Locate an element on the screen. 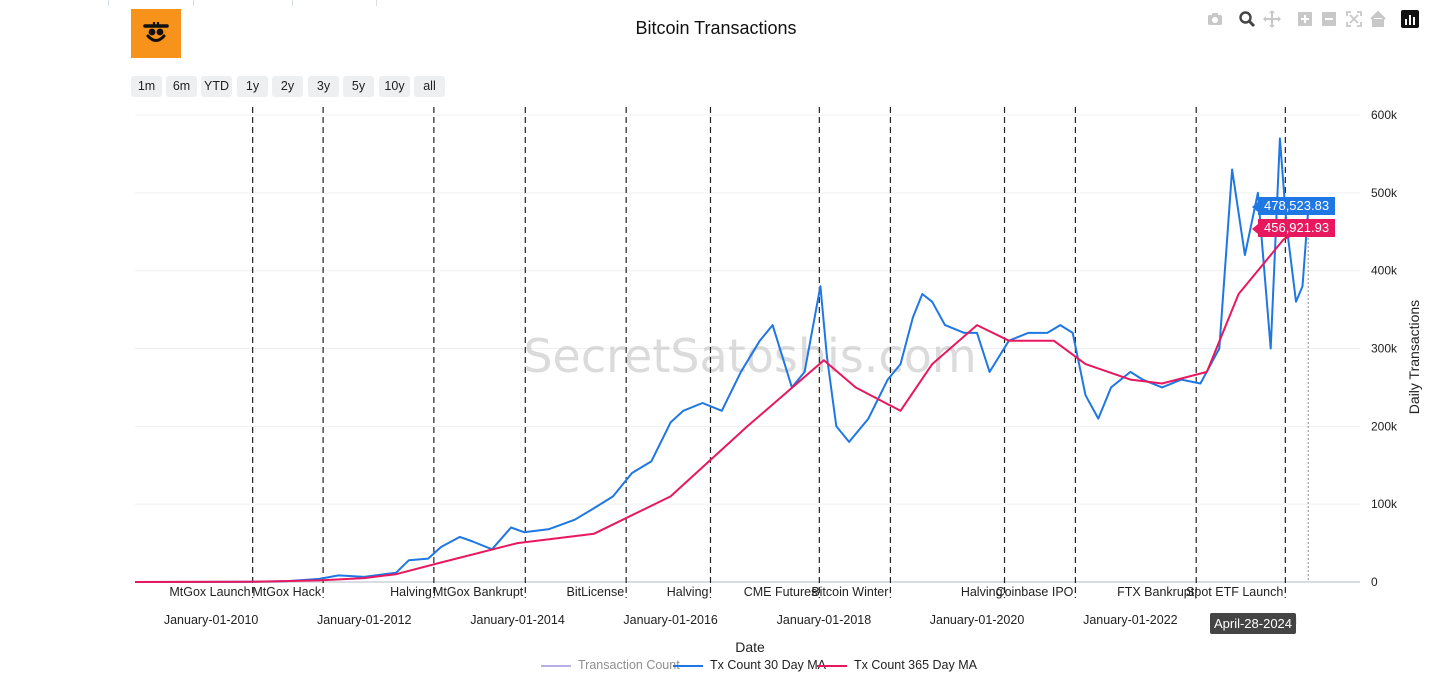 The width and height of the screenshot is (1456, 683). zoom-icon is located at coordinates (1247, 19).